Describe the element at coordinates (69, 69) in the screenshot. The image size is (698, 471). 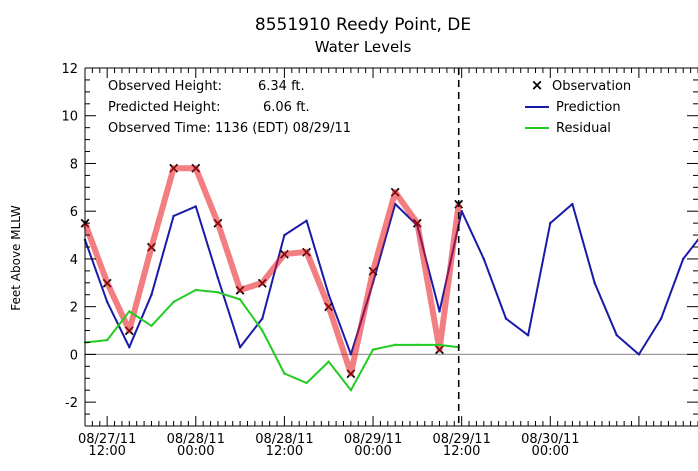
I see `y-tick-label: 12` at that location.